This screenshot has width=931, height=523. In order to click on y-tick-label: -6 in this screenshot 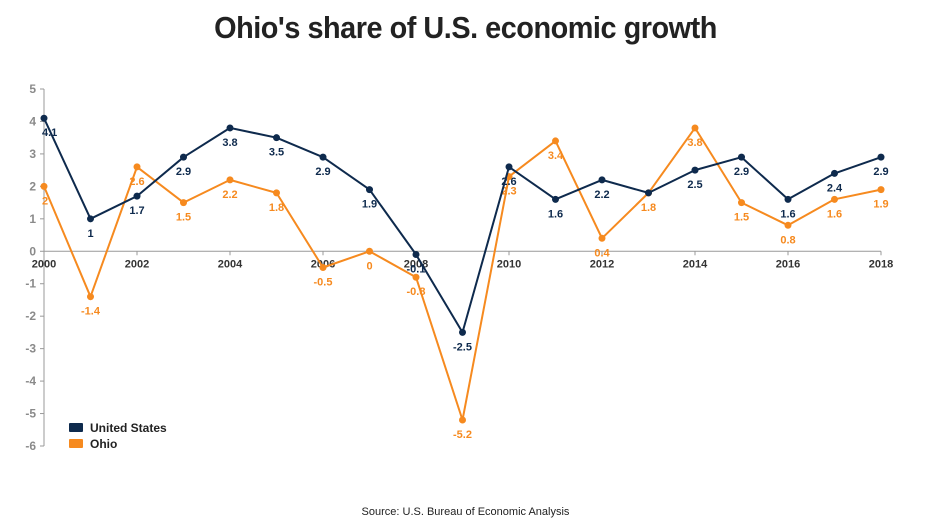, I will do `click(30, 446)`.